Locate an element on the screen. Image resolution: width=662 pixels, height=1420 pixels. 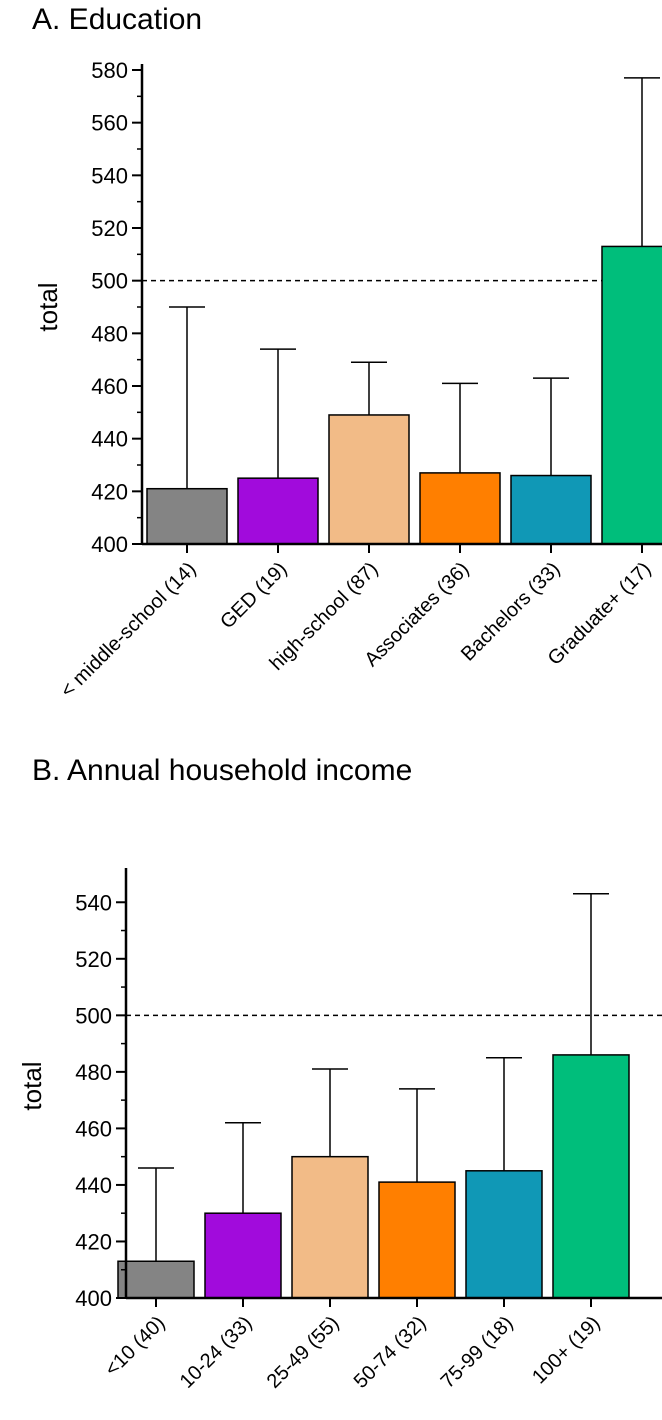
chart-title: A. Education is located at coordinates (117, 19).